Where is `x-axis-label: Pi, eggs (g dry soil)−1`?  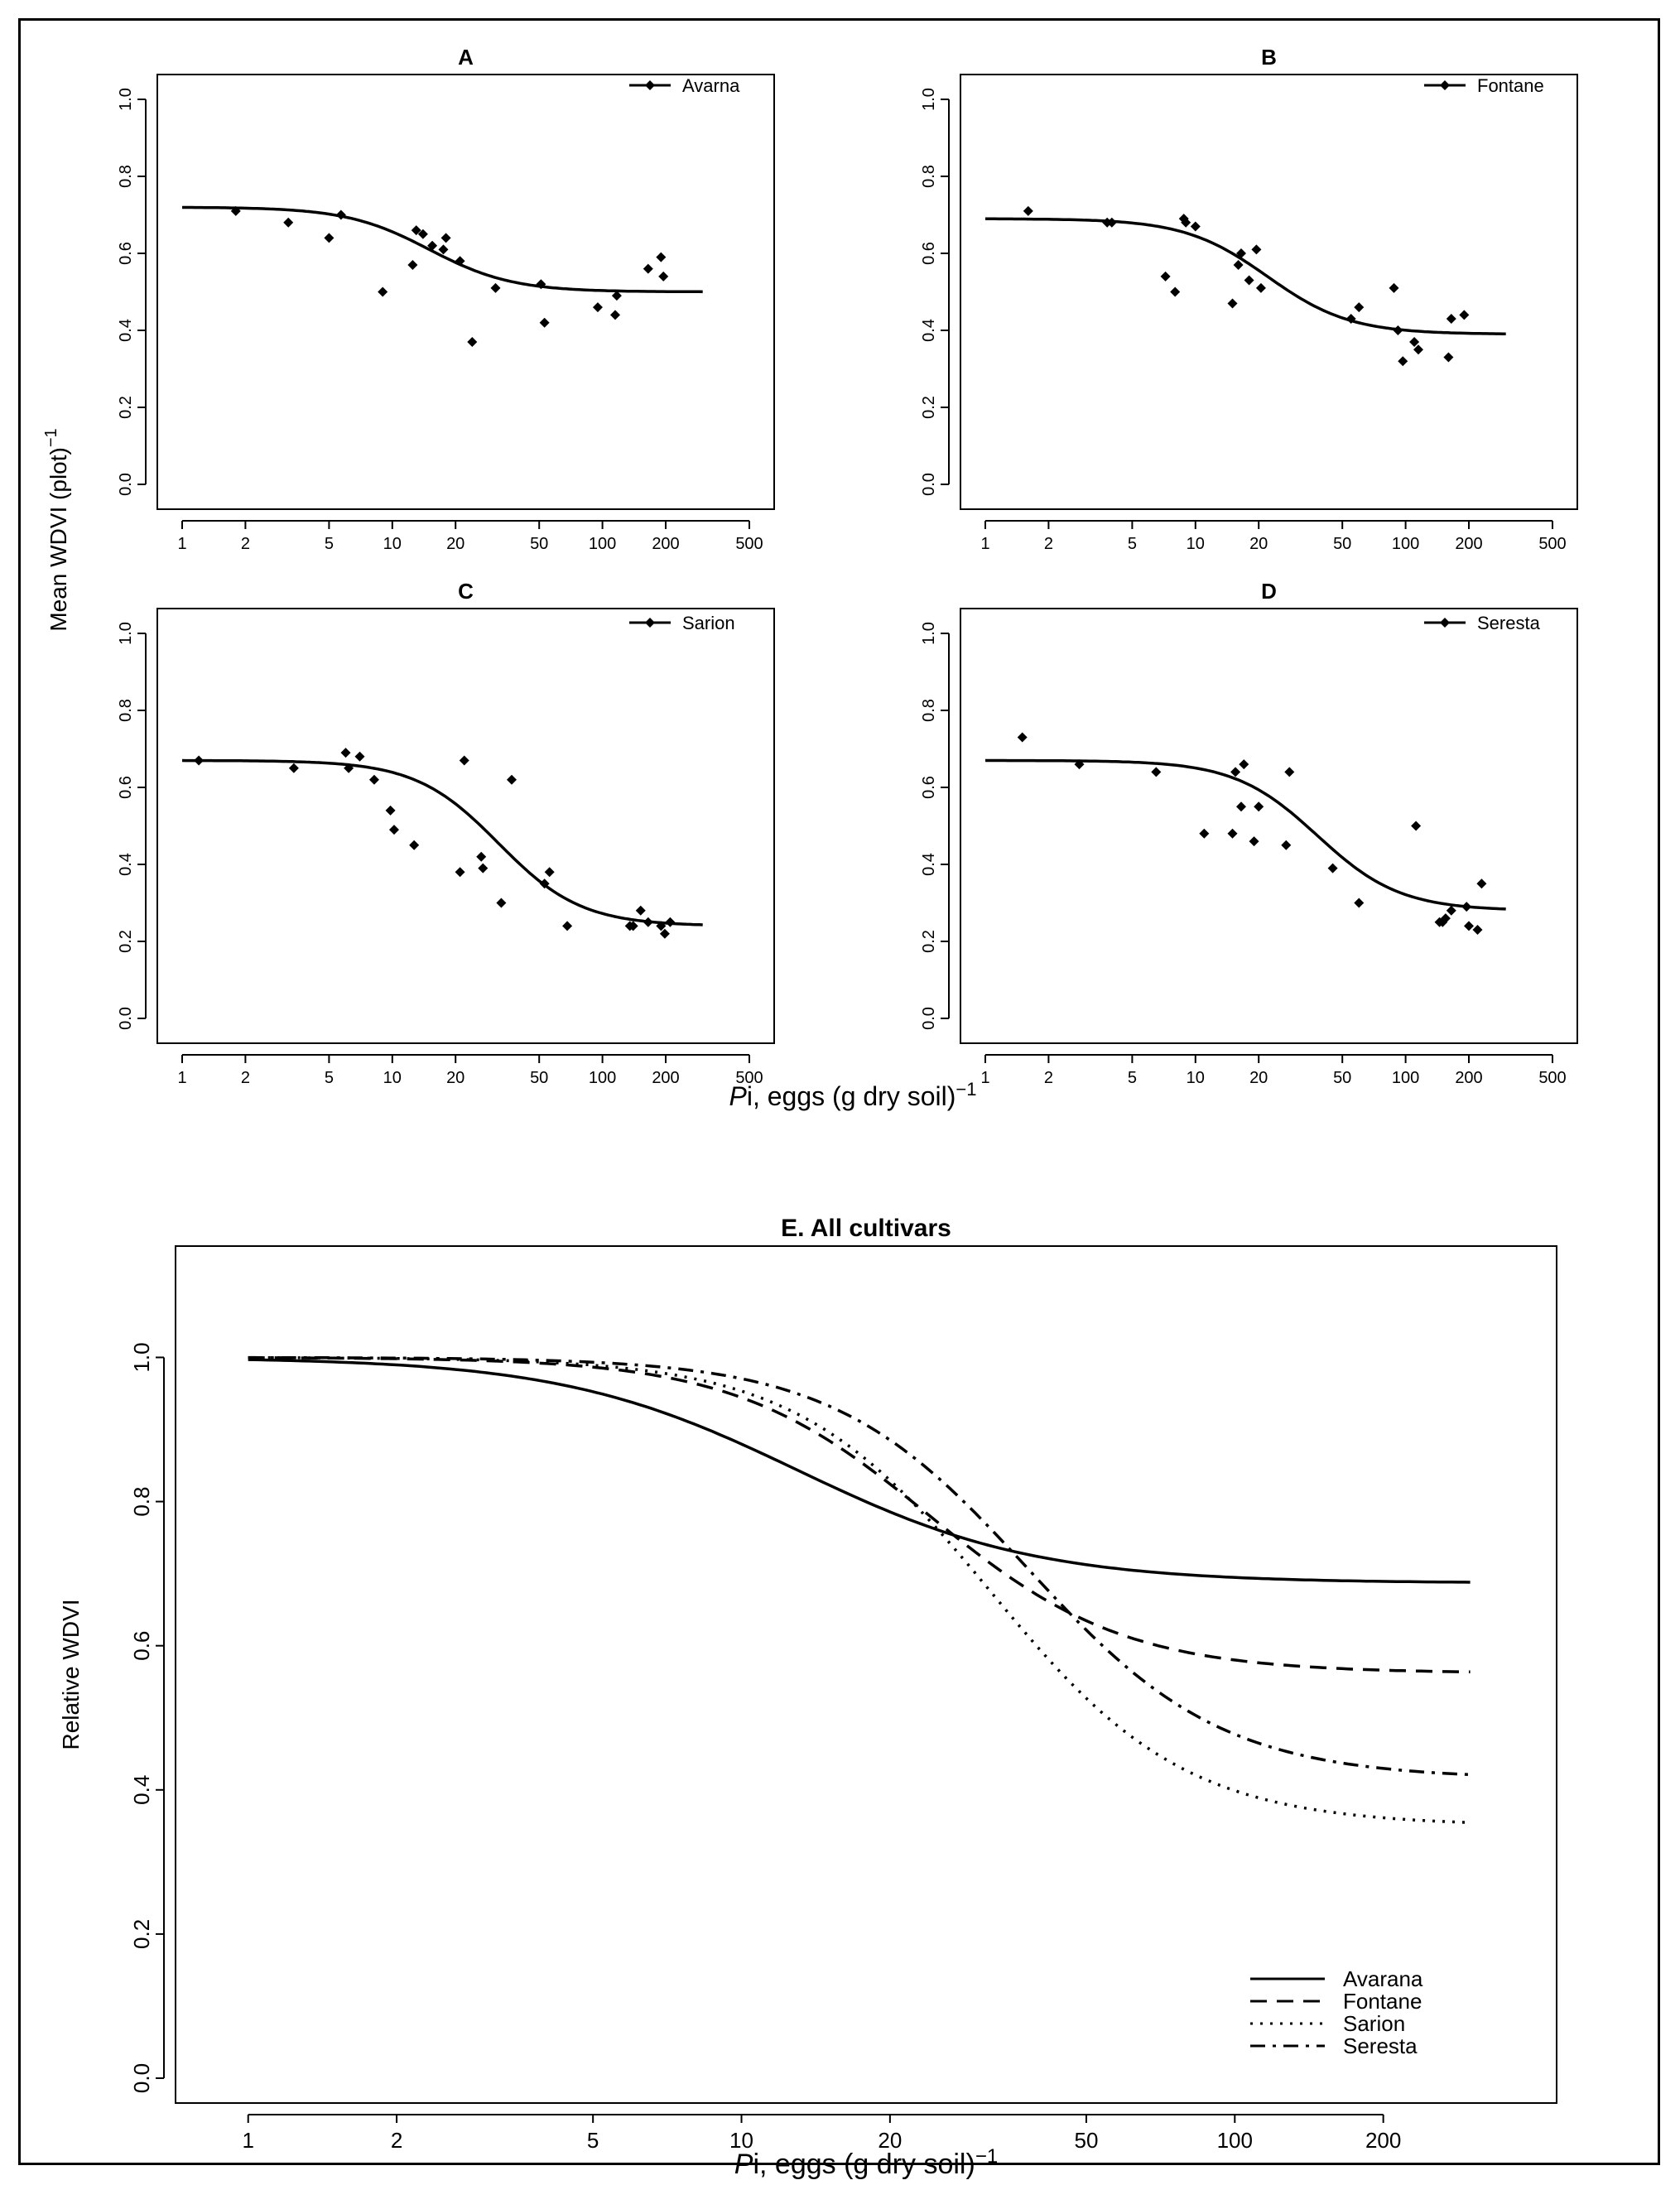 x-axis-label: Pi, eggs (g dry soil)−1 is located at coordinates (866, 2162).